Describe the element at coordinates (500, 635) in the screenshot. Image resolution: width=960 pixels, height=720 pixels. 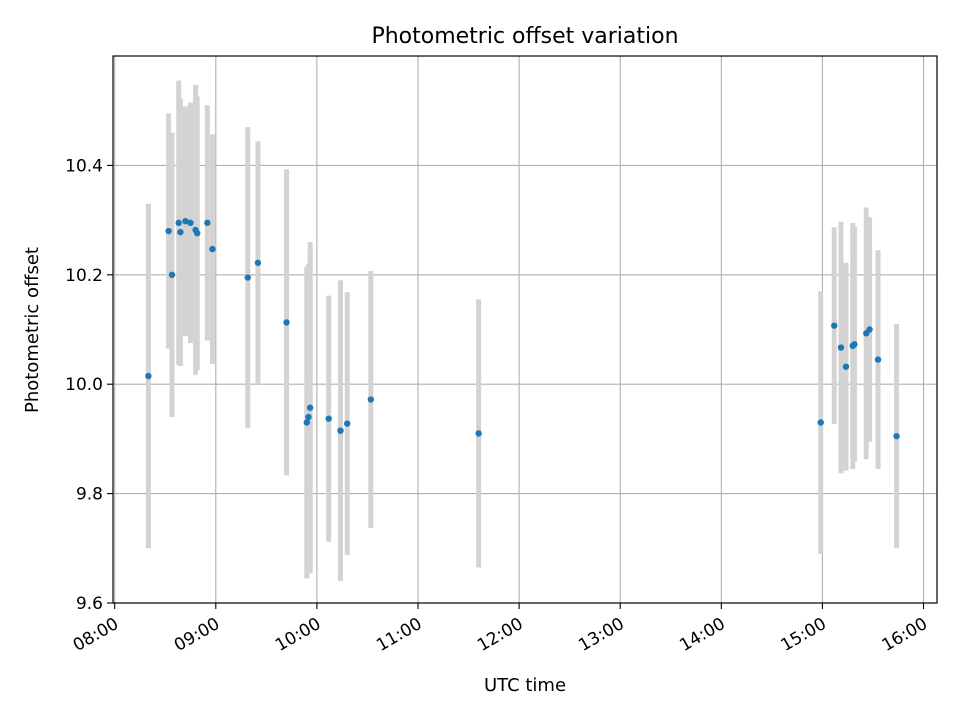
I see `x-tick-label: 12:00` at that location.